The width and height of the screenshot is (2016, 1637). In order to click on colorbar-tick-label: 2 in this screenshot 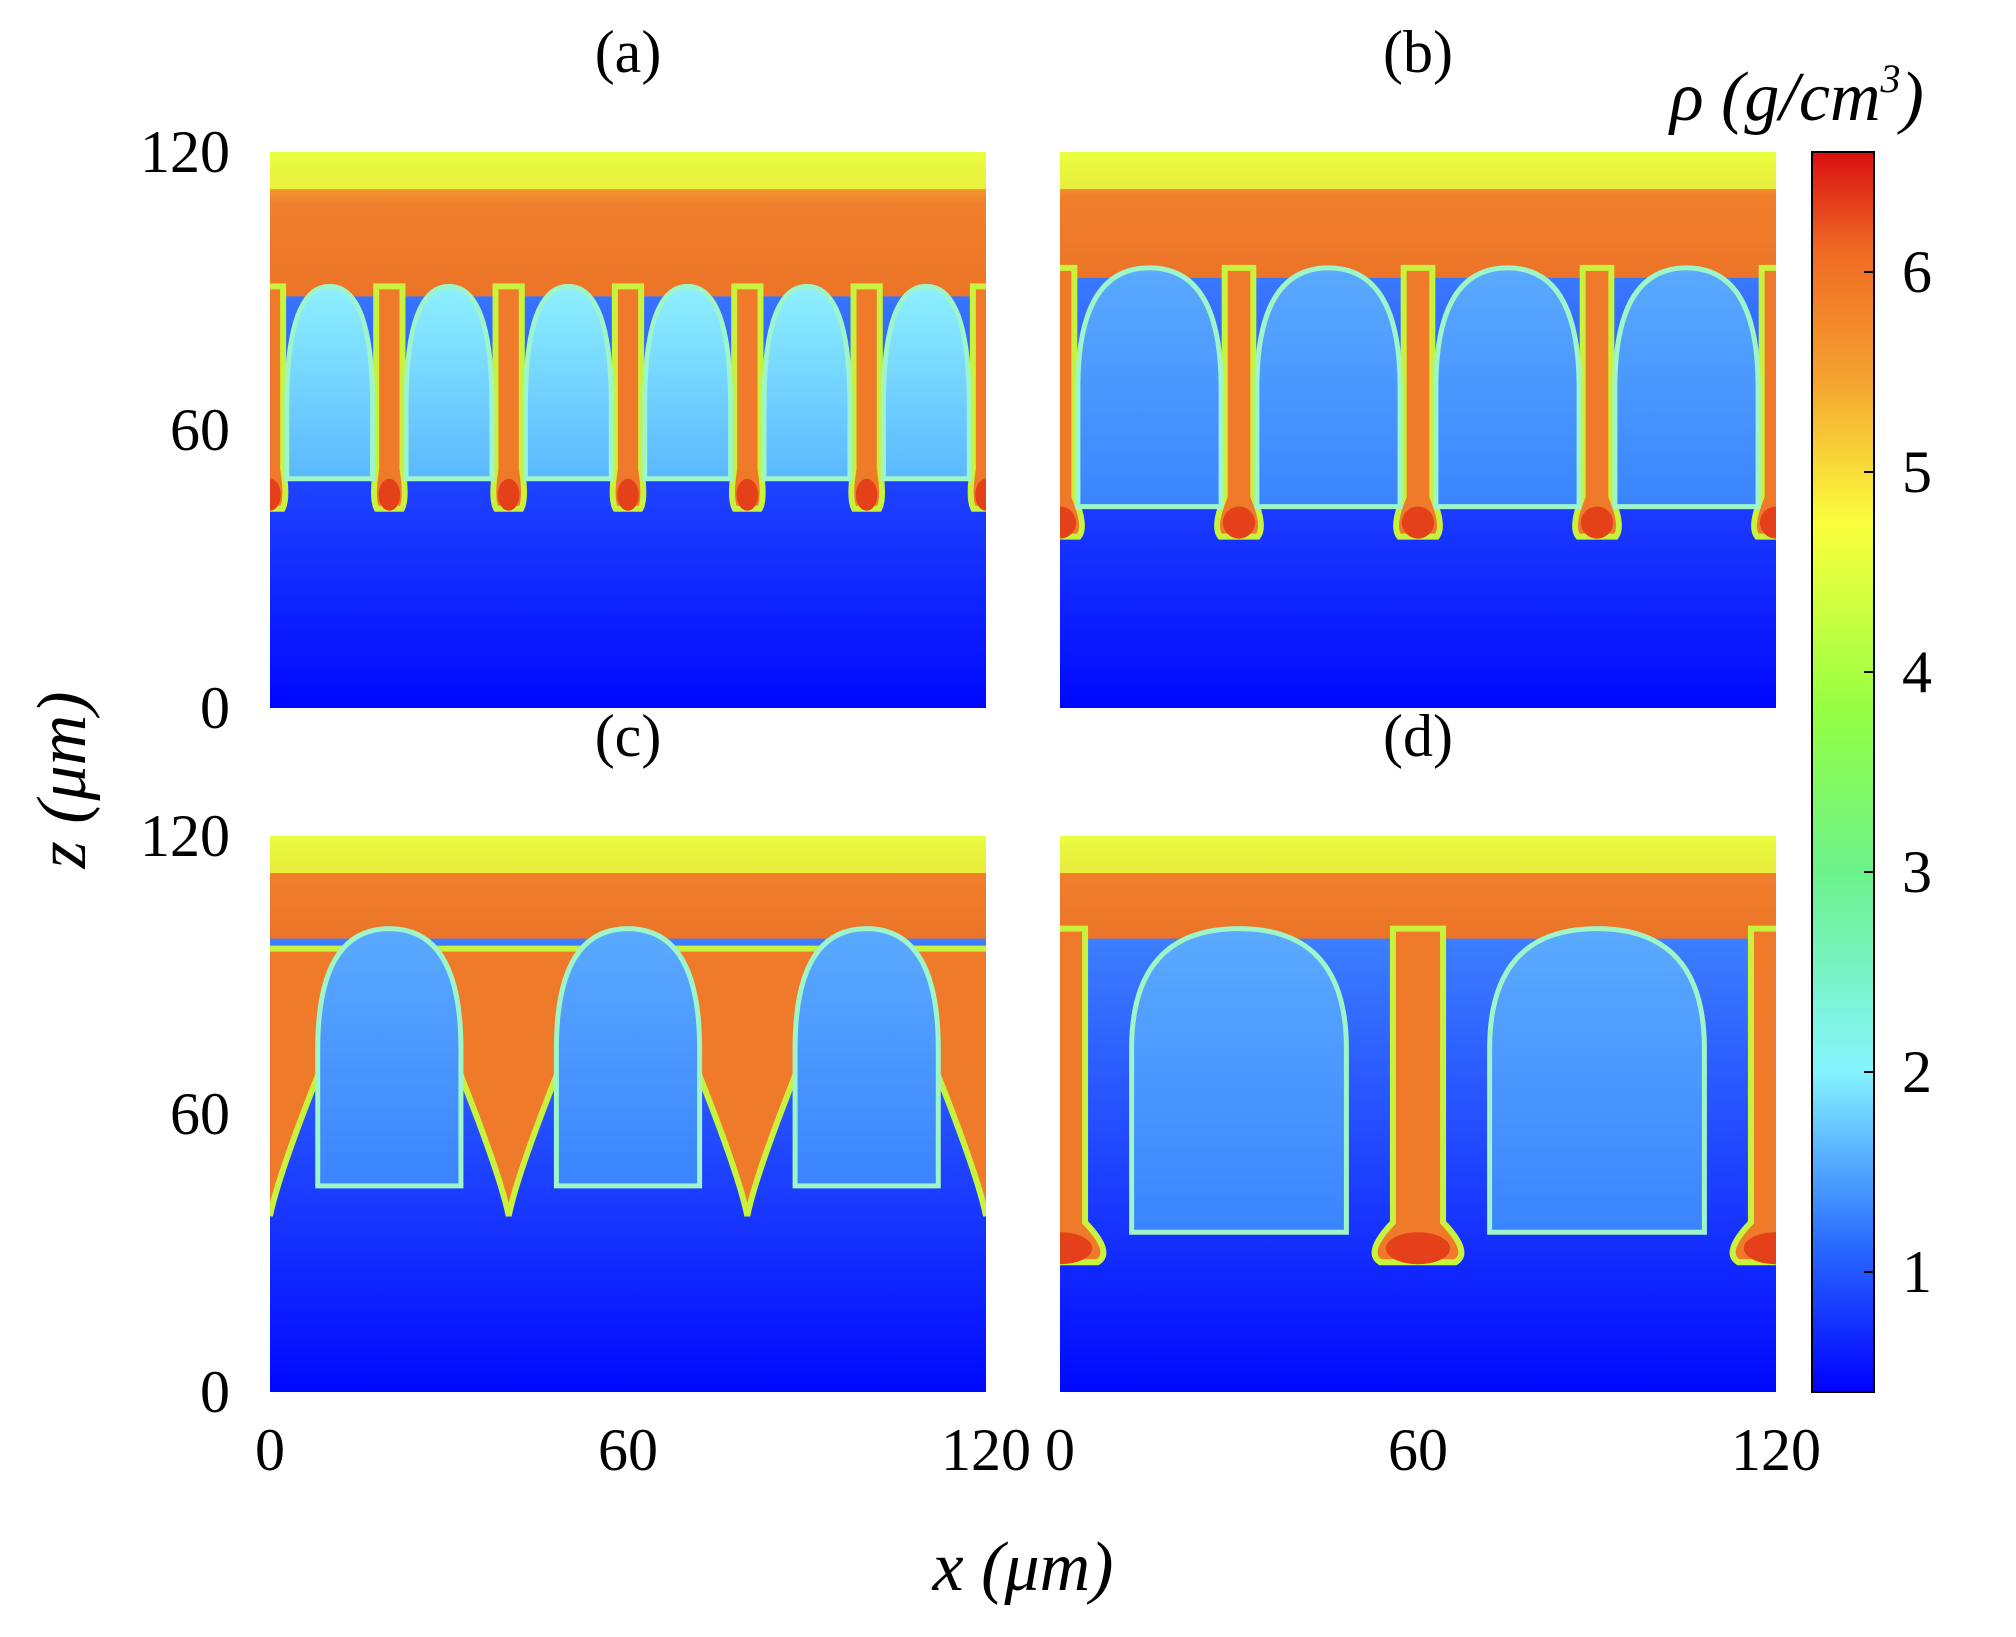, I will do `click(1917, 1072)`.